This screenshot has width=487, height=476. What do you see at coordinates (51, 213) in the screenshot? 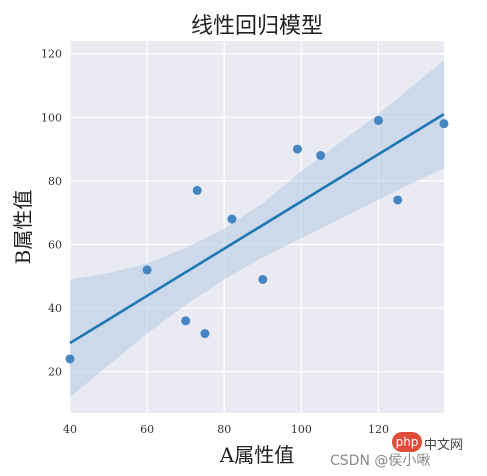
I see `y-tick-labels: 20 40 60 80 100 120` at bounding box center [51, 213].